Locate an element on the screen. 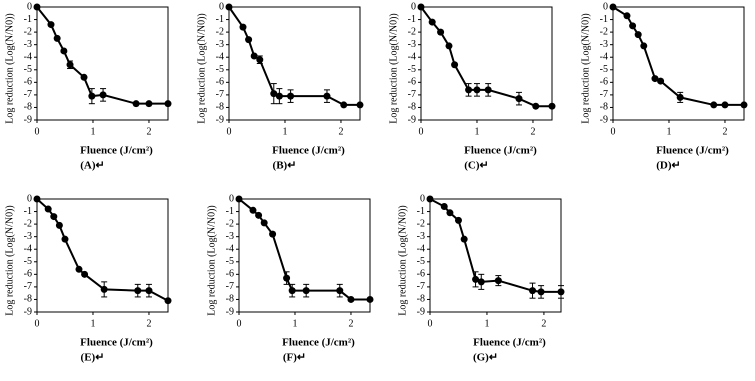 The height and width of the screenshot is (381, 755). panel-caption: (D)↵ is located at coordinates (668, 166).